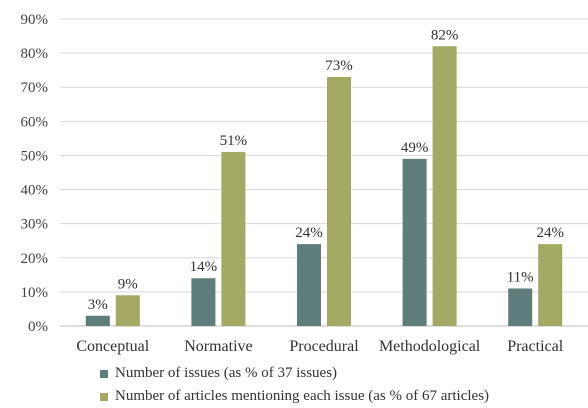 This screenshot has height=408, width=588. Describe the element at coordinates (204, 267) in the screenshot. I see `data-label: 14%` at that location.